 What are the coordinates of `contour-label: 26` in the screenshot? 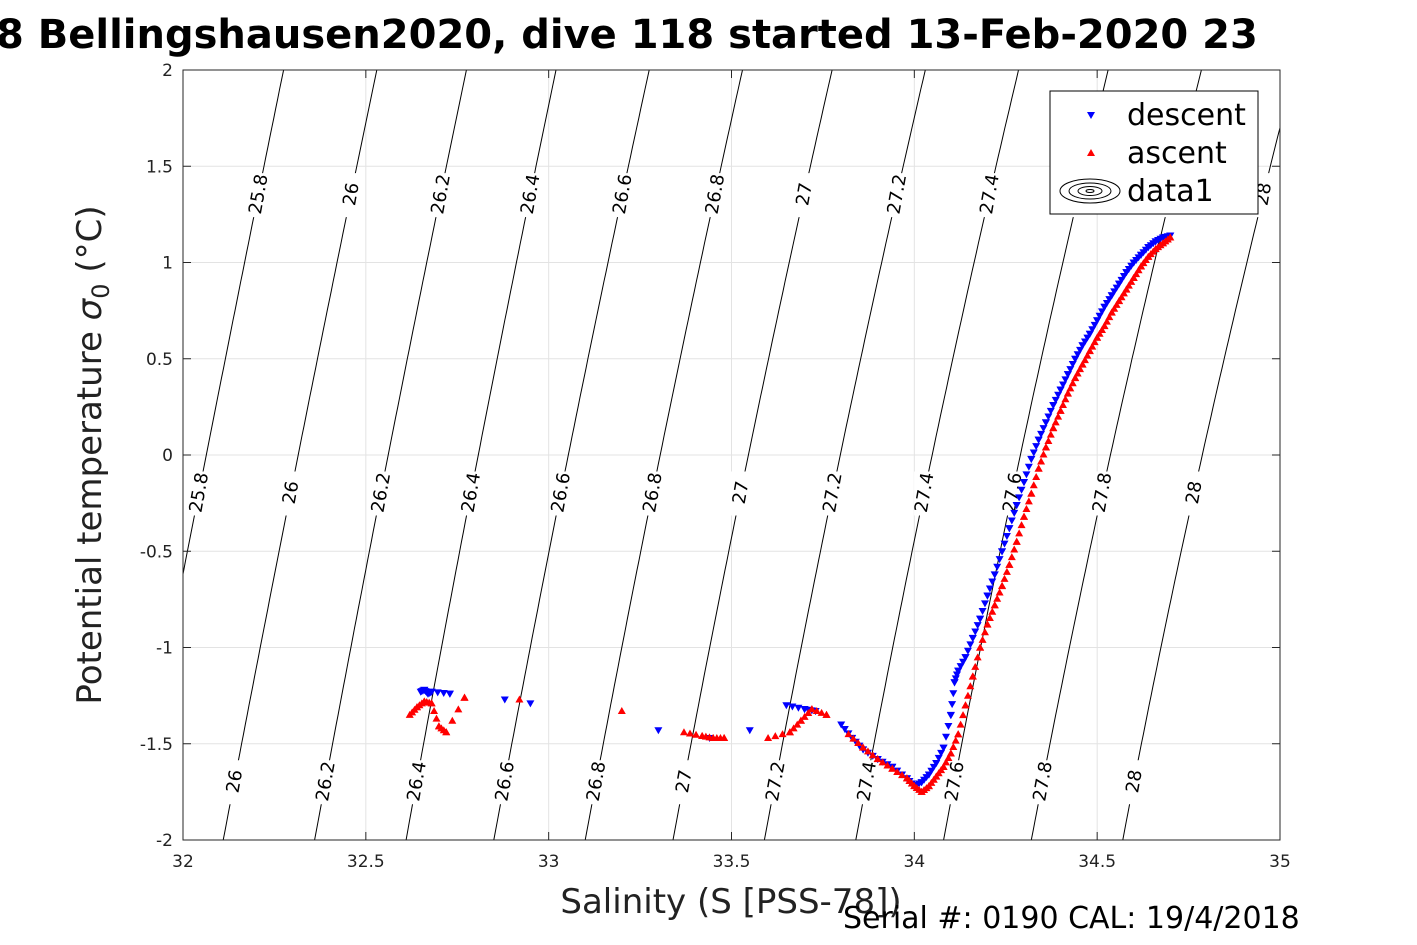 It's located at (291, 492).